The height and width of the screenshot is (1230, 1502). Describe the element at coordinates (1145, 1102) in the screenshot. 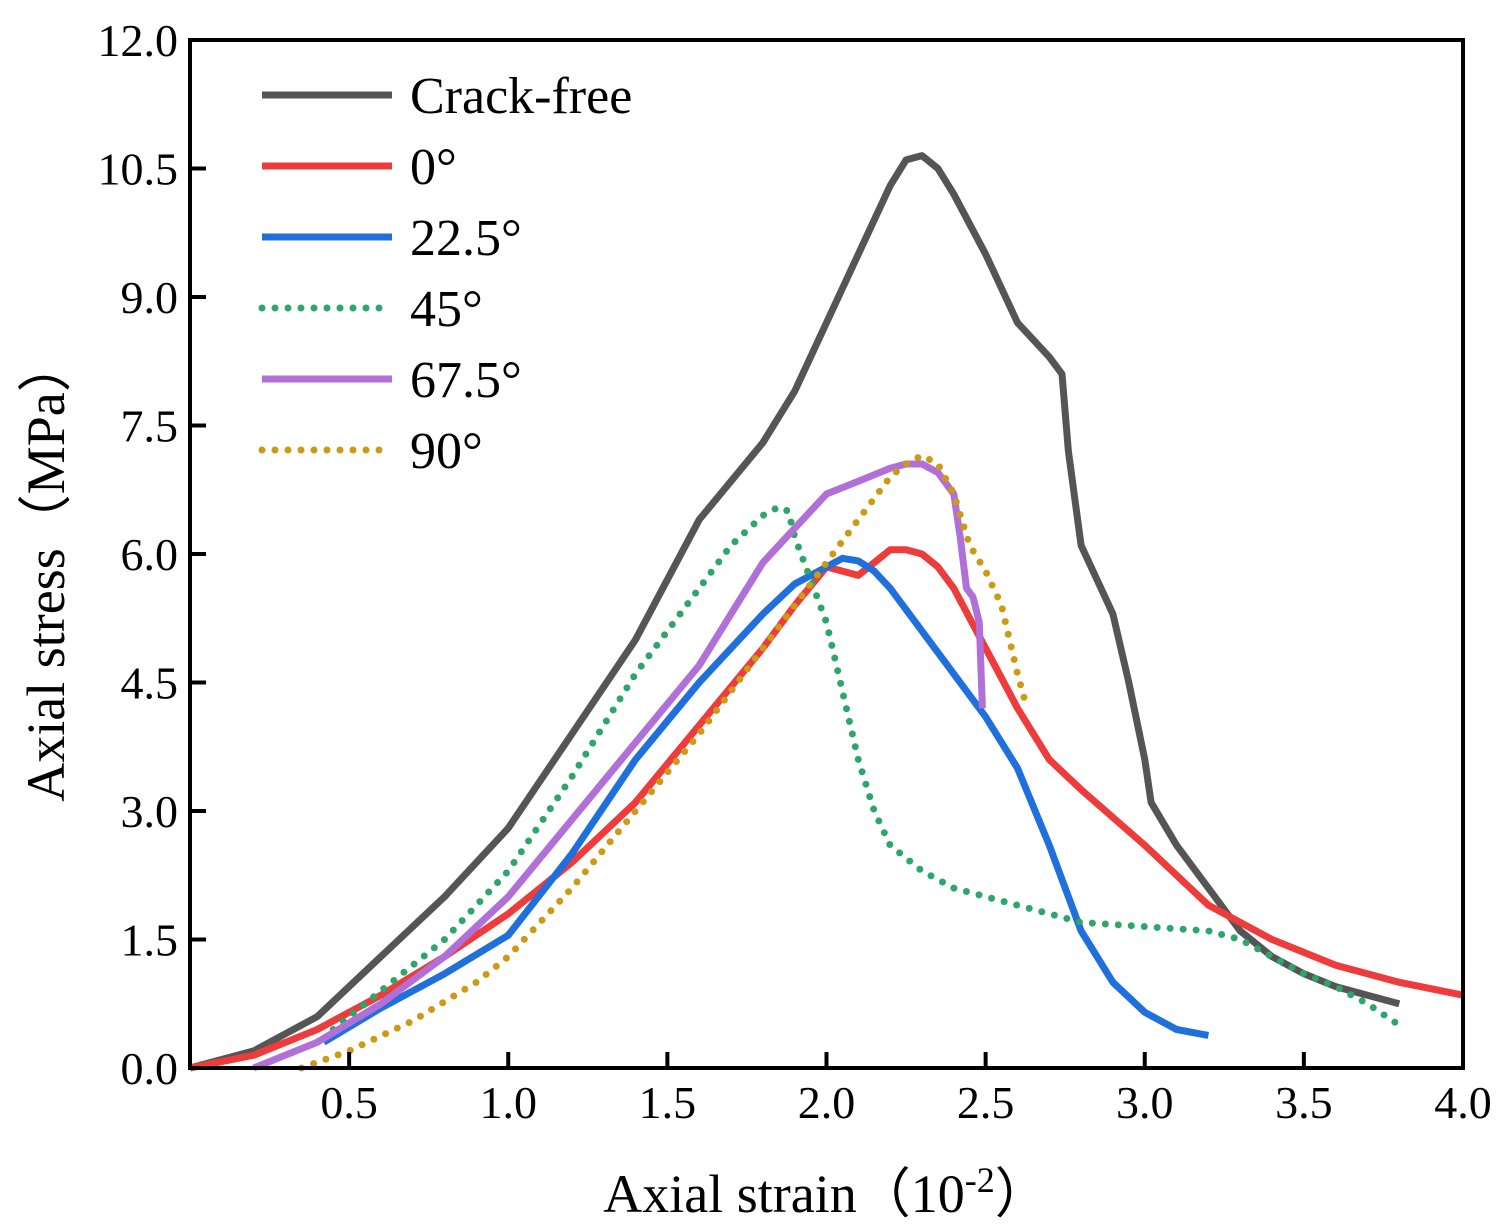

I see `x-tick-label: 3.0` at that location.